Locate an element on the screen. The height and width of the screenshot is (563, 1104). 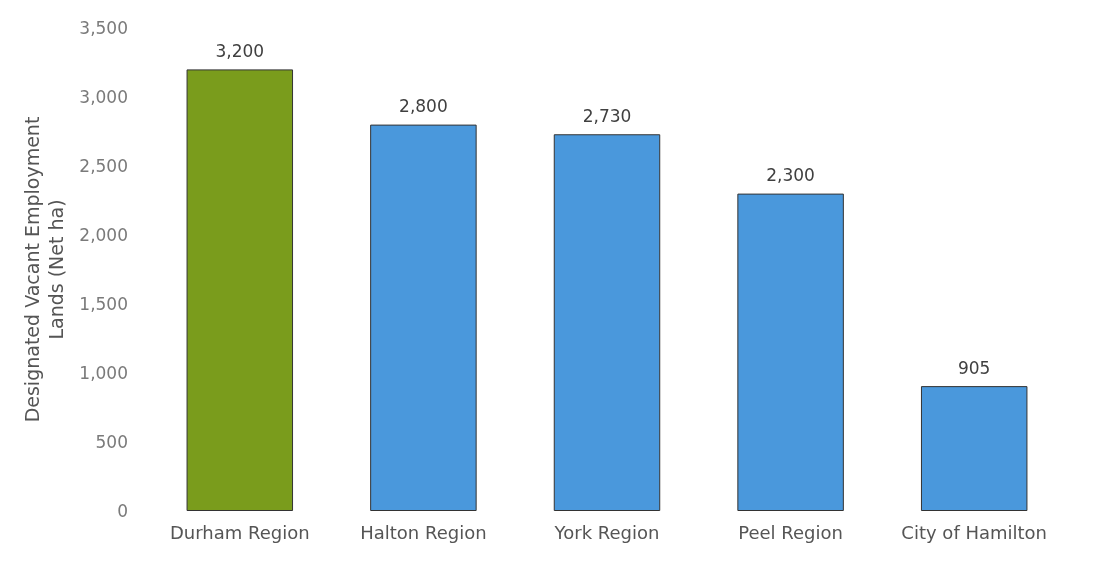
y-tick-label: 3,500 is located at coordinates (103, 28).